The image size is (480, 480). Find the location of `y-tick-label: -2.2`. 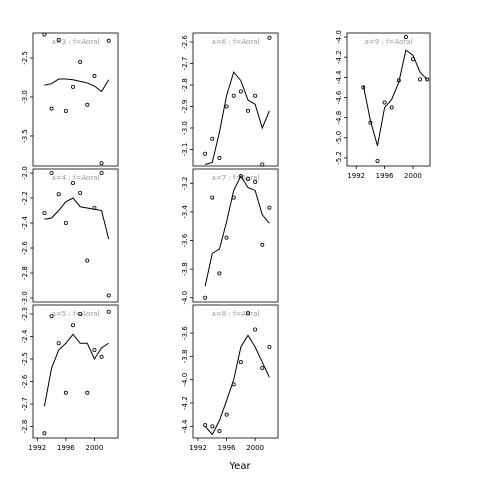

y-tick-label: -2.2 is located at coordinates (25, 198).